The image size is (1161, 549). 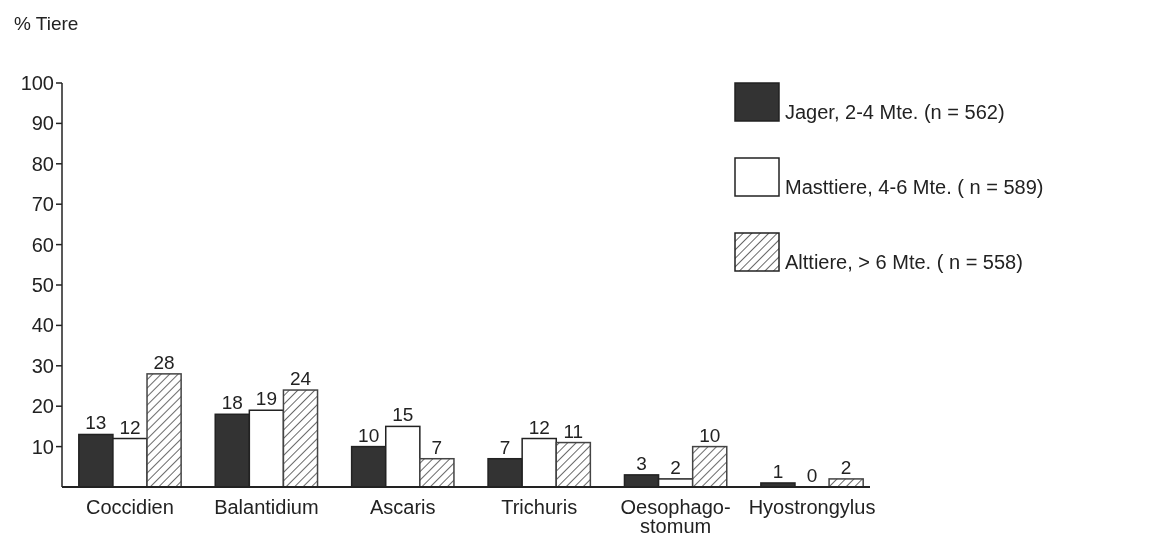 I want to click on data-label: 28, so click(x=164, y=362).